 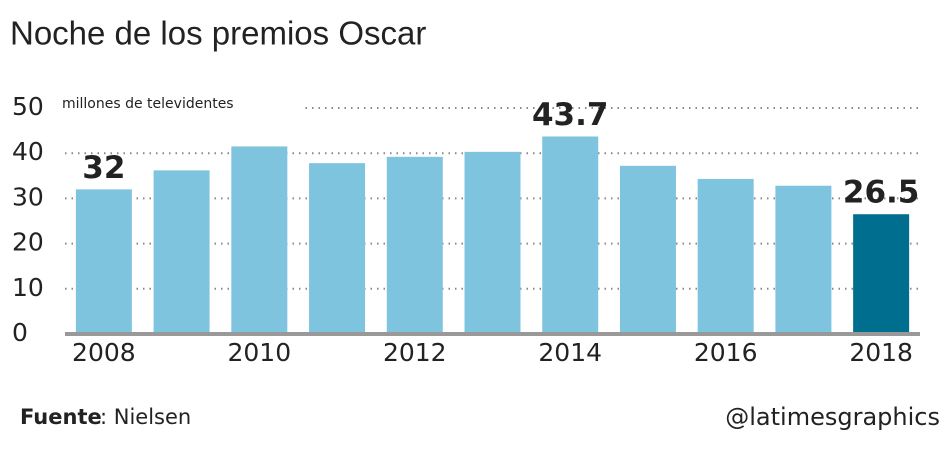 What do you see at coordinates (145, 417) in the screenshot?
I see `source-text: : Nielsen` at bounding box center [145, 417].